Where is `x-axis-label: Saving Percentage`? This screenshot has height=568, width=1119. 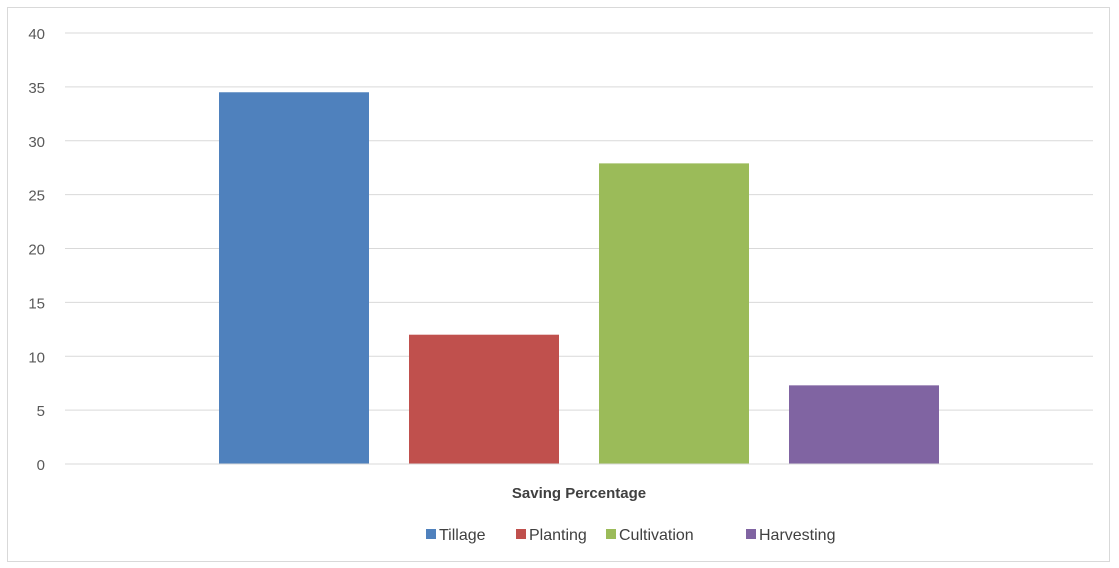
x-axis-label: Saving Percentage is located at coordinates (579, 493).